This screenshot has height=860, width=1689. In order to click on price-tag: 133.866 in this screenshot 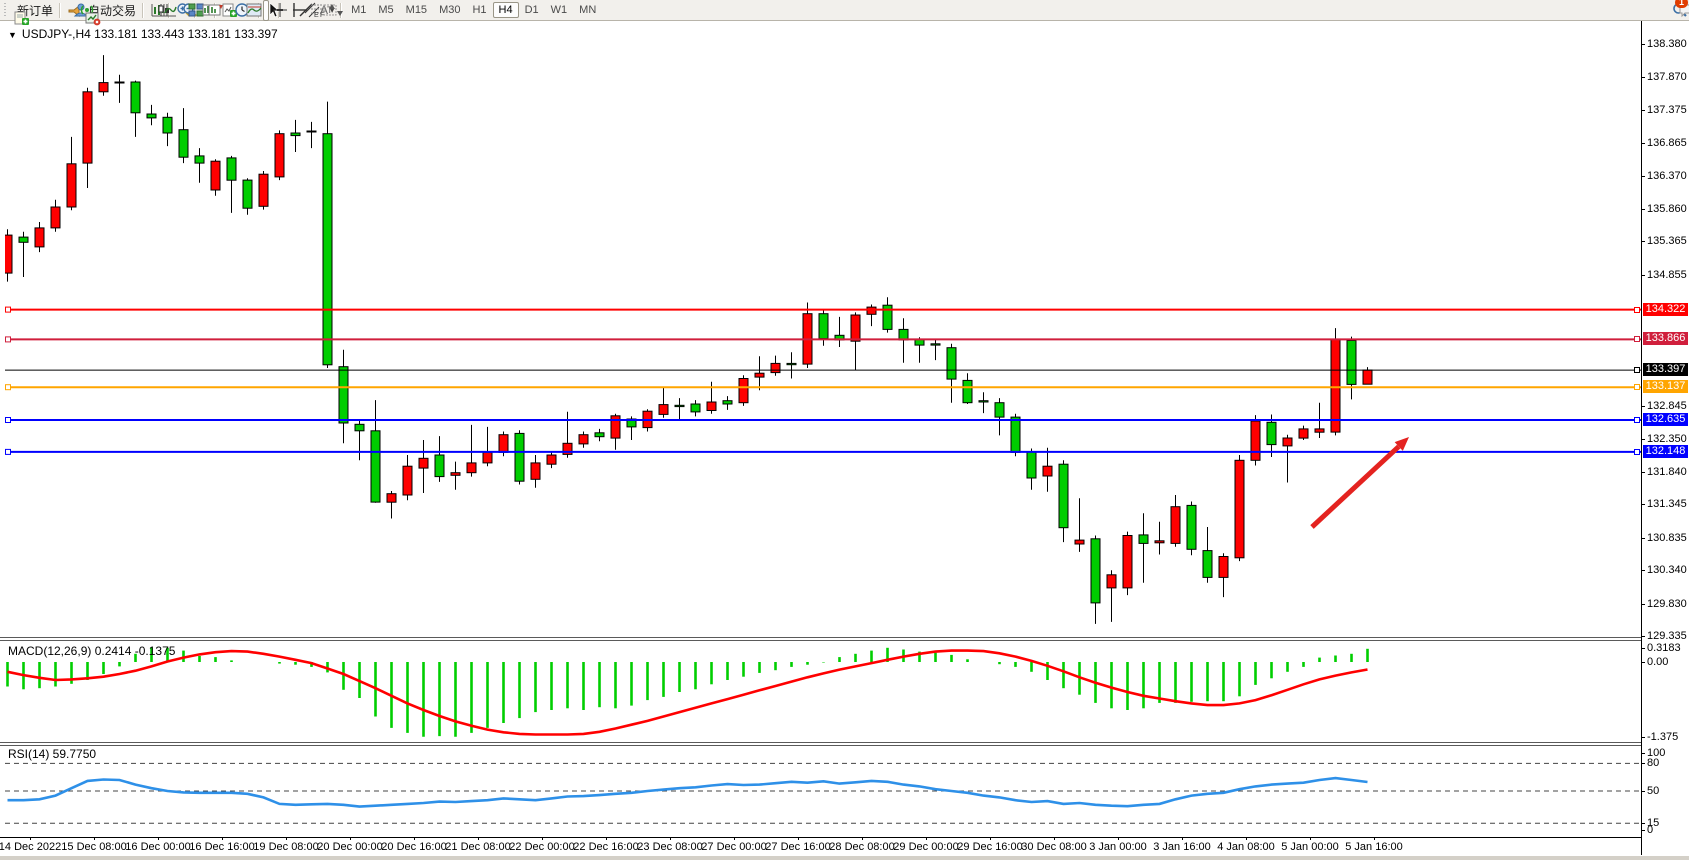, I will do `click(1665, 338)`.